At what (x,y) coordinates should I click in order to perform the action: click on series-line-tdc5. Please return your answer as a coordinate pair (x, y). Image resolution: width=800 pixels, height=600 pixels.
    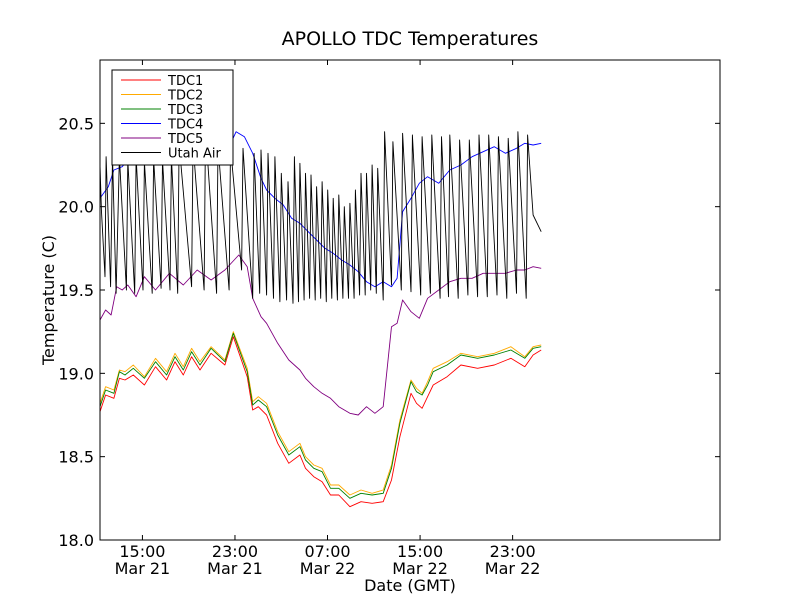
    Looking at the image, I should click on (320, 335).